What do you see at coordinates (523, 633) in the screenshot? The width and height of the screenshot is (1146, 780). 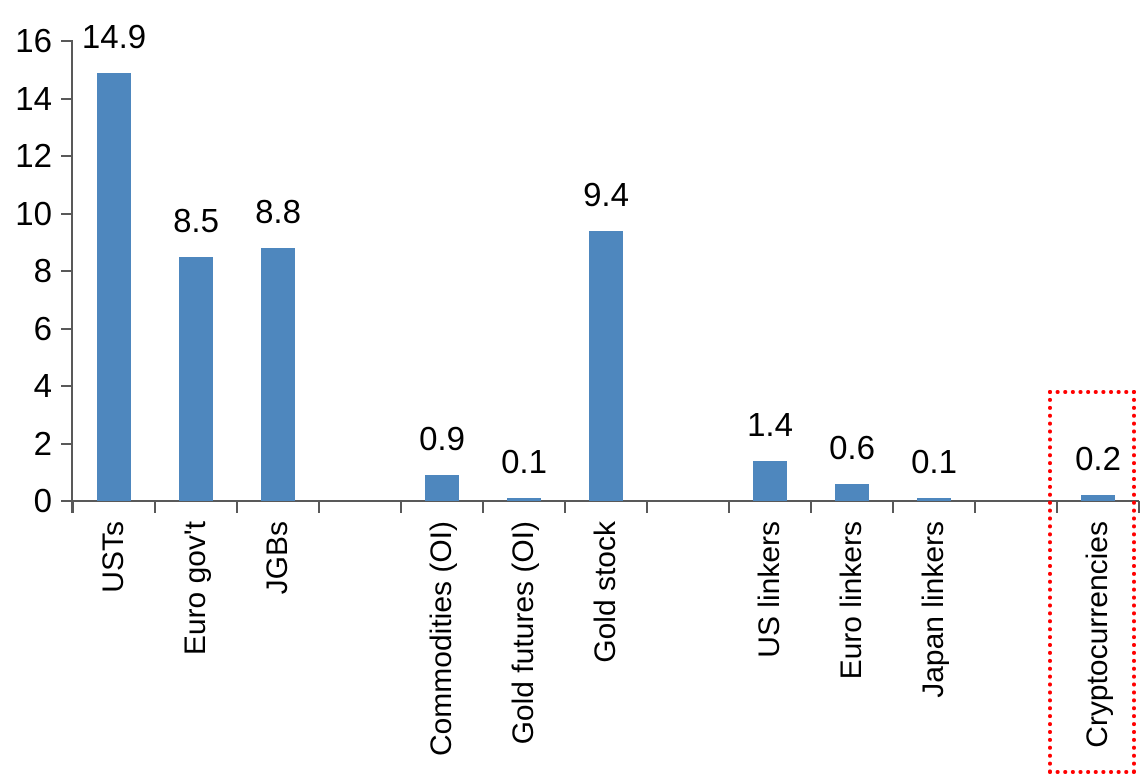 I see `category-label: Gold futures (OI)` at bounding box center [523, 633].